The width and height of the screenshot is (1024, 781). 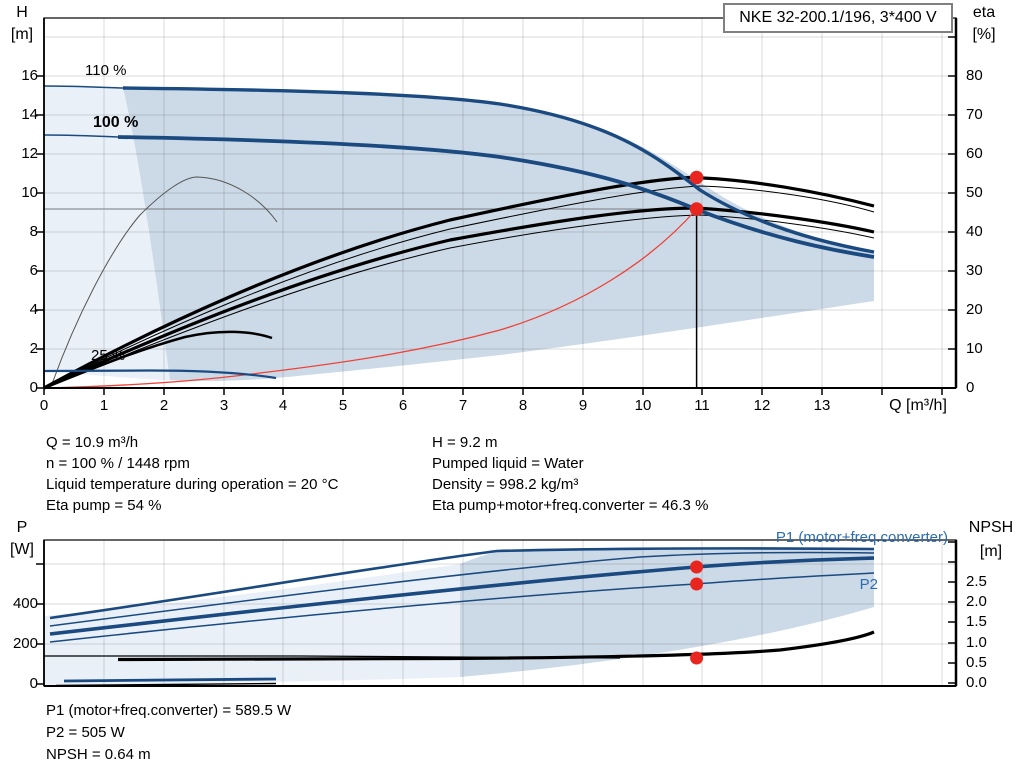 I want to click on eta-tick-10: 10, so click(x=974, y=348).